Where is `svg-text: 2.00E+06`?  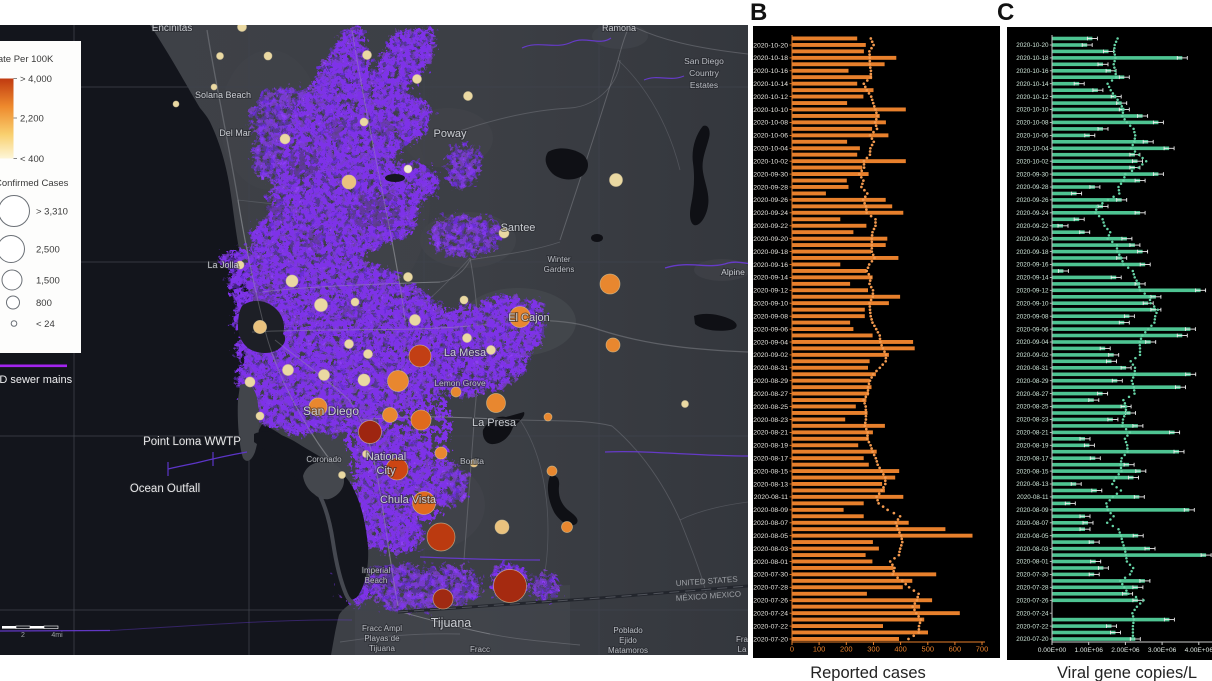
svg-text: 2.00E+06 is located at coordinates (1125, 650).